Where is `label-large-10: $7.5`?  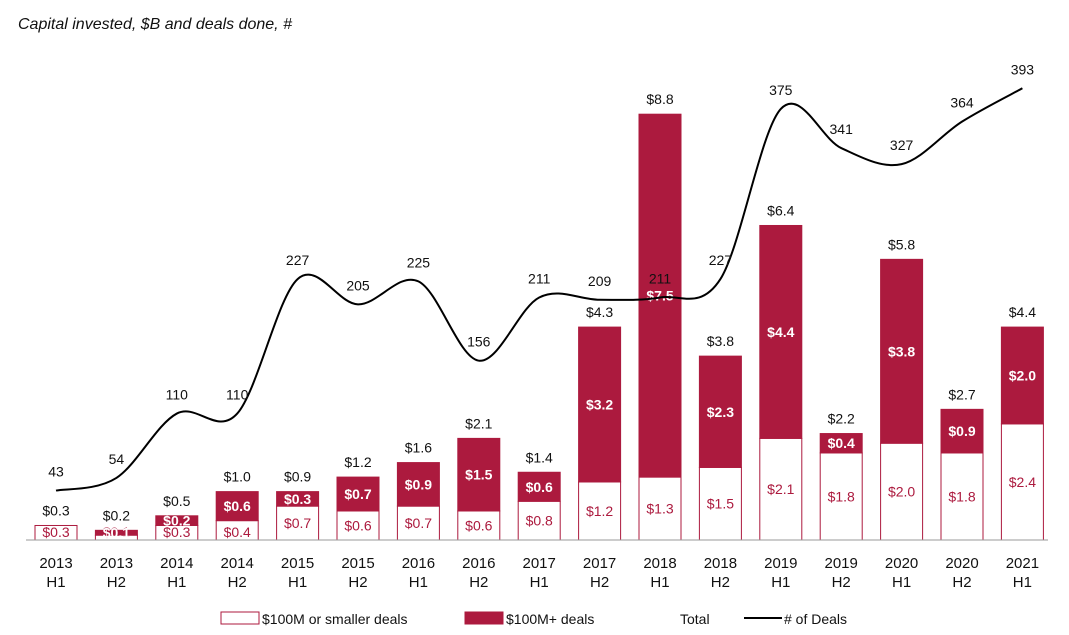
label-large-10: $7.5 is located at coordinates (659, 296).